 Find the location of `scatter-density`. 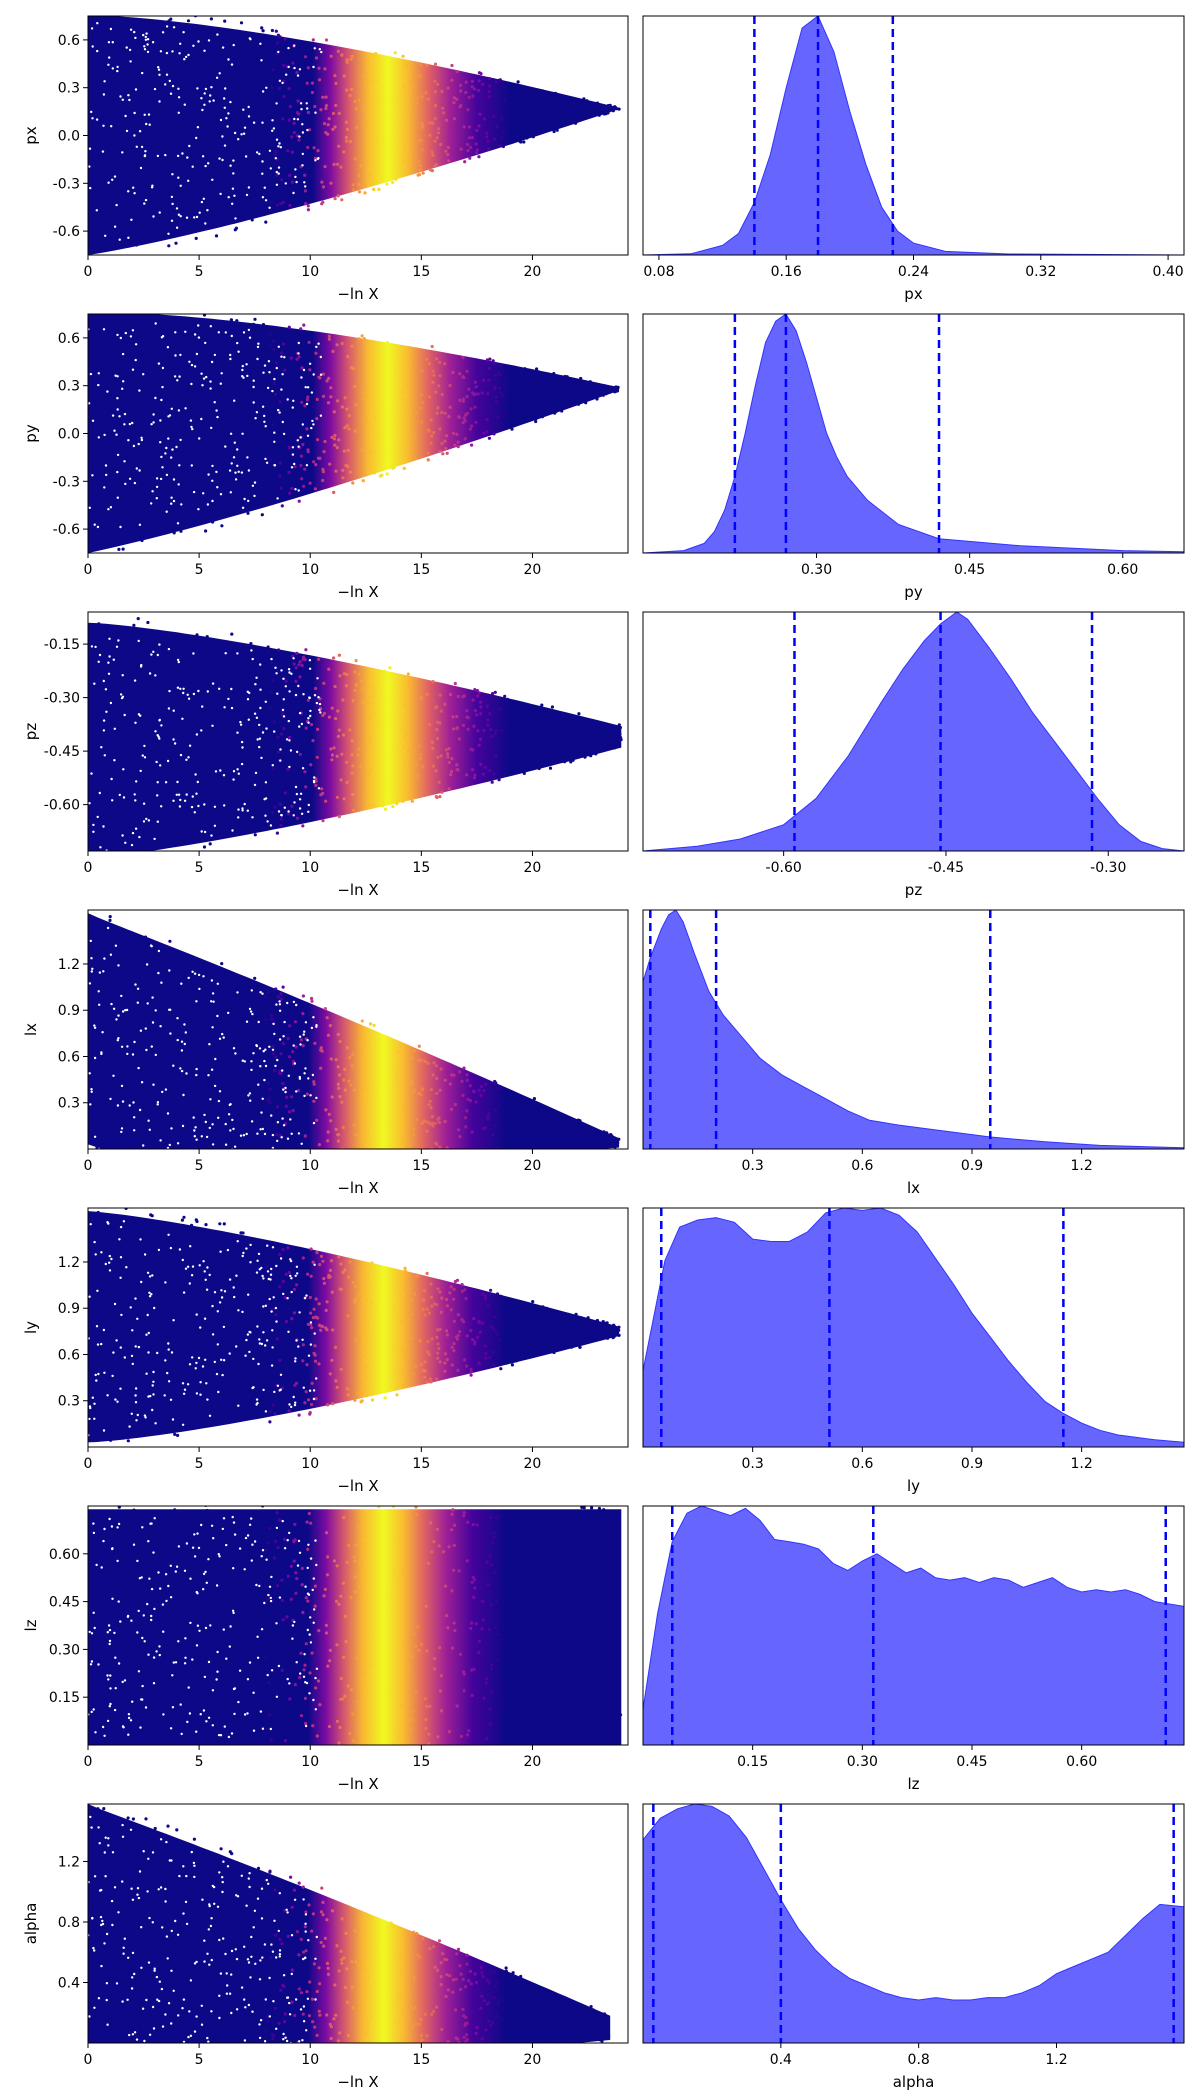

scatter-density is located at coordinates (354, 433).